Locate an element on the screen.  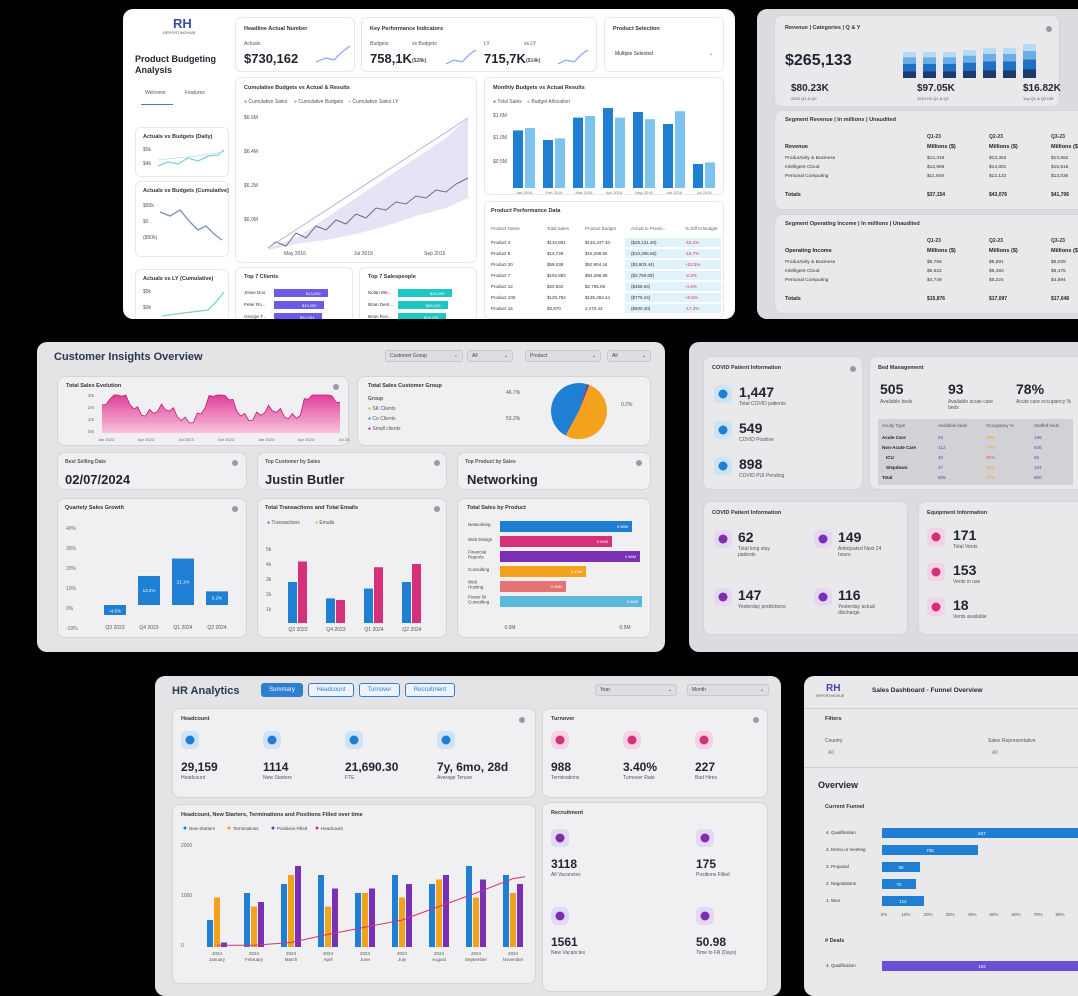
stage-value: 90 is located at coordinates (901, 867).